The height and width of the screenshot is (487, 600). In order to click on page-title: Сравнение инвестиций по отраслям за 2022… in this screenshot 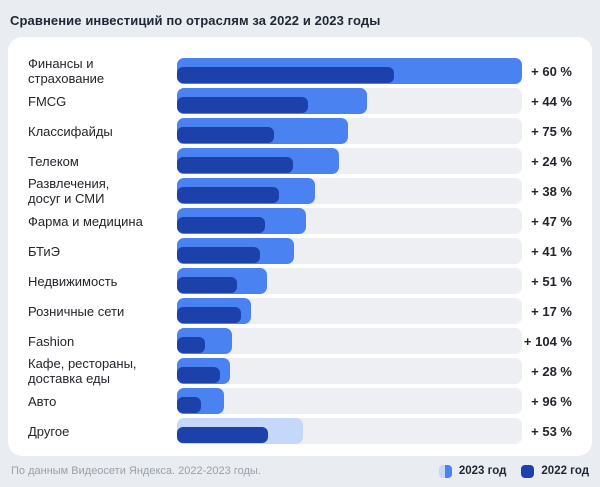, I will do `click(195, 20)`.